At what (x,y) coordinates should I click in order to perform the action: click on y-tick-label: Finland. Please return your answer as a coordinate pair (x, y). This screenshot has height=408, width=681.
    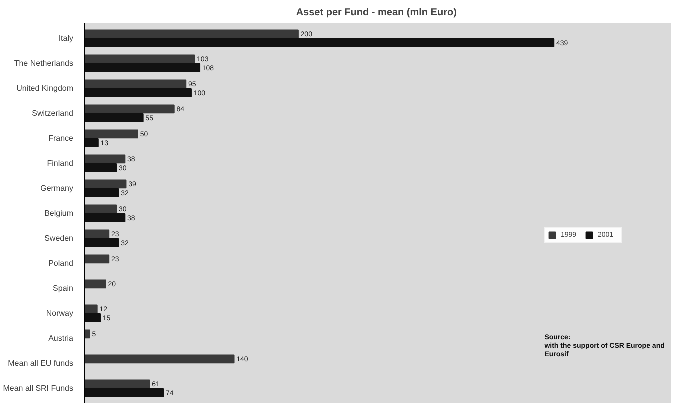
    Looking at the image, I should click on (60, 163).